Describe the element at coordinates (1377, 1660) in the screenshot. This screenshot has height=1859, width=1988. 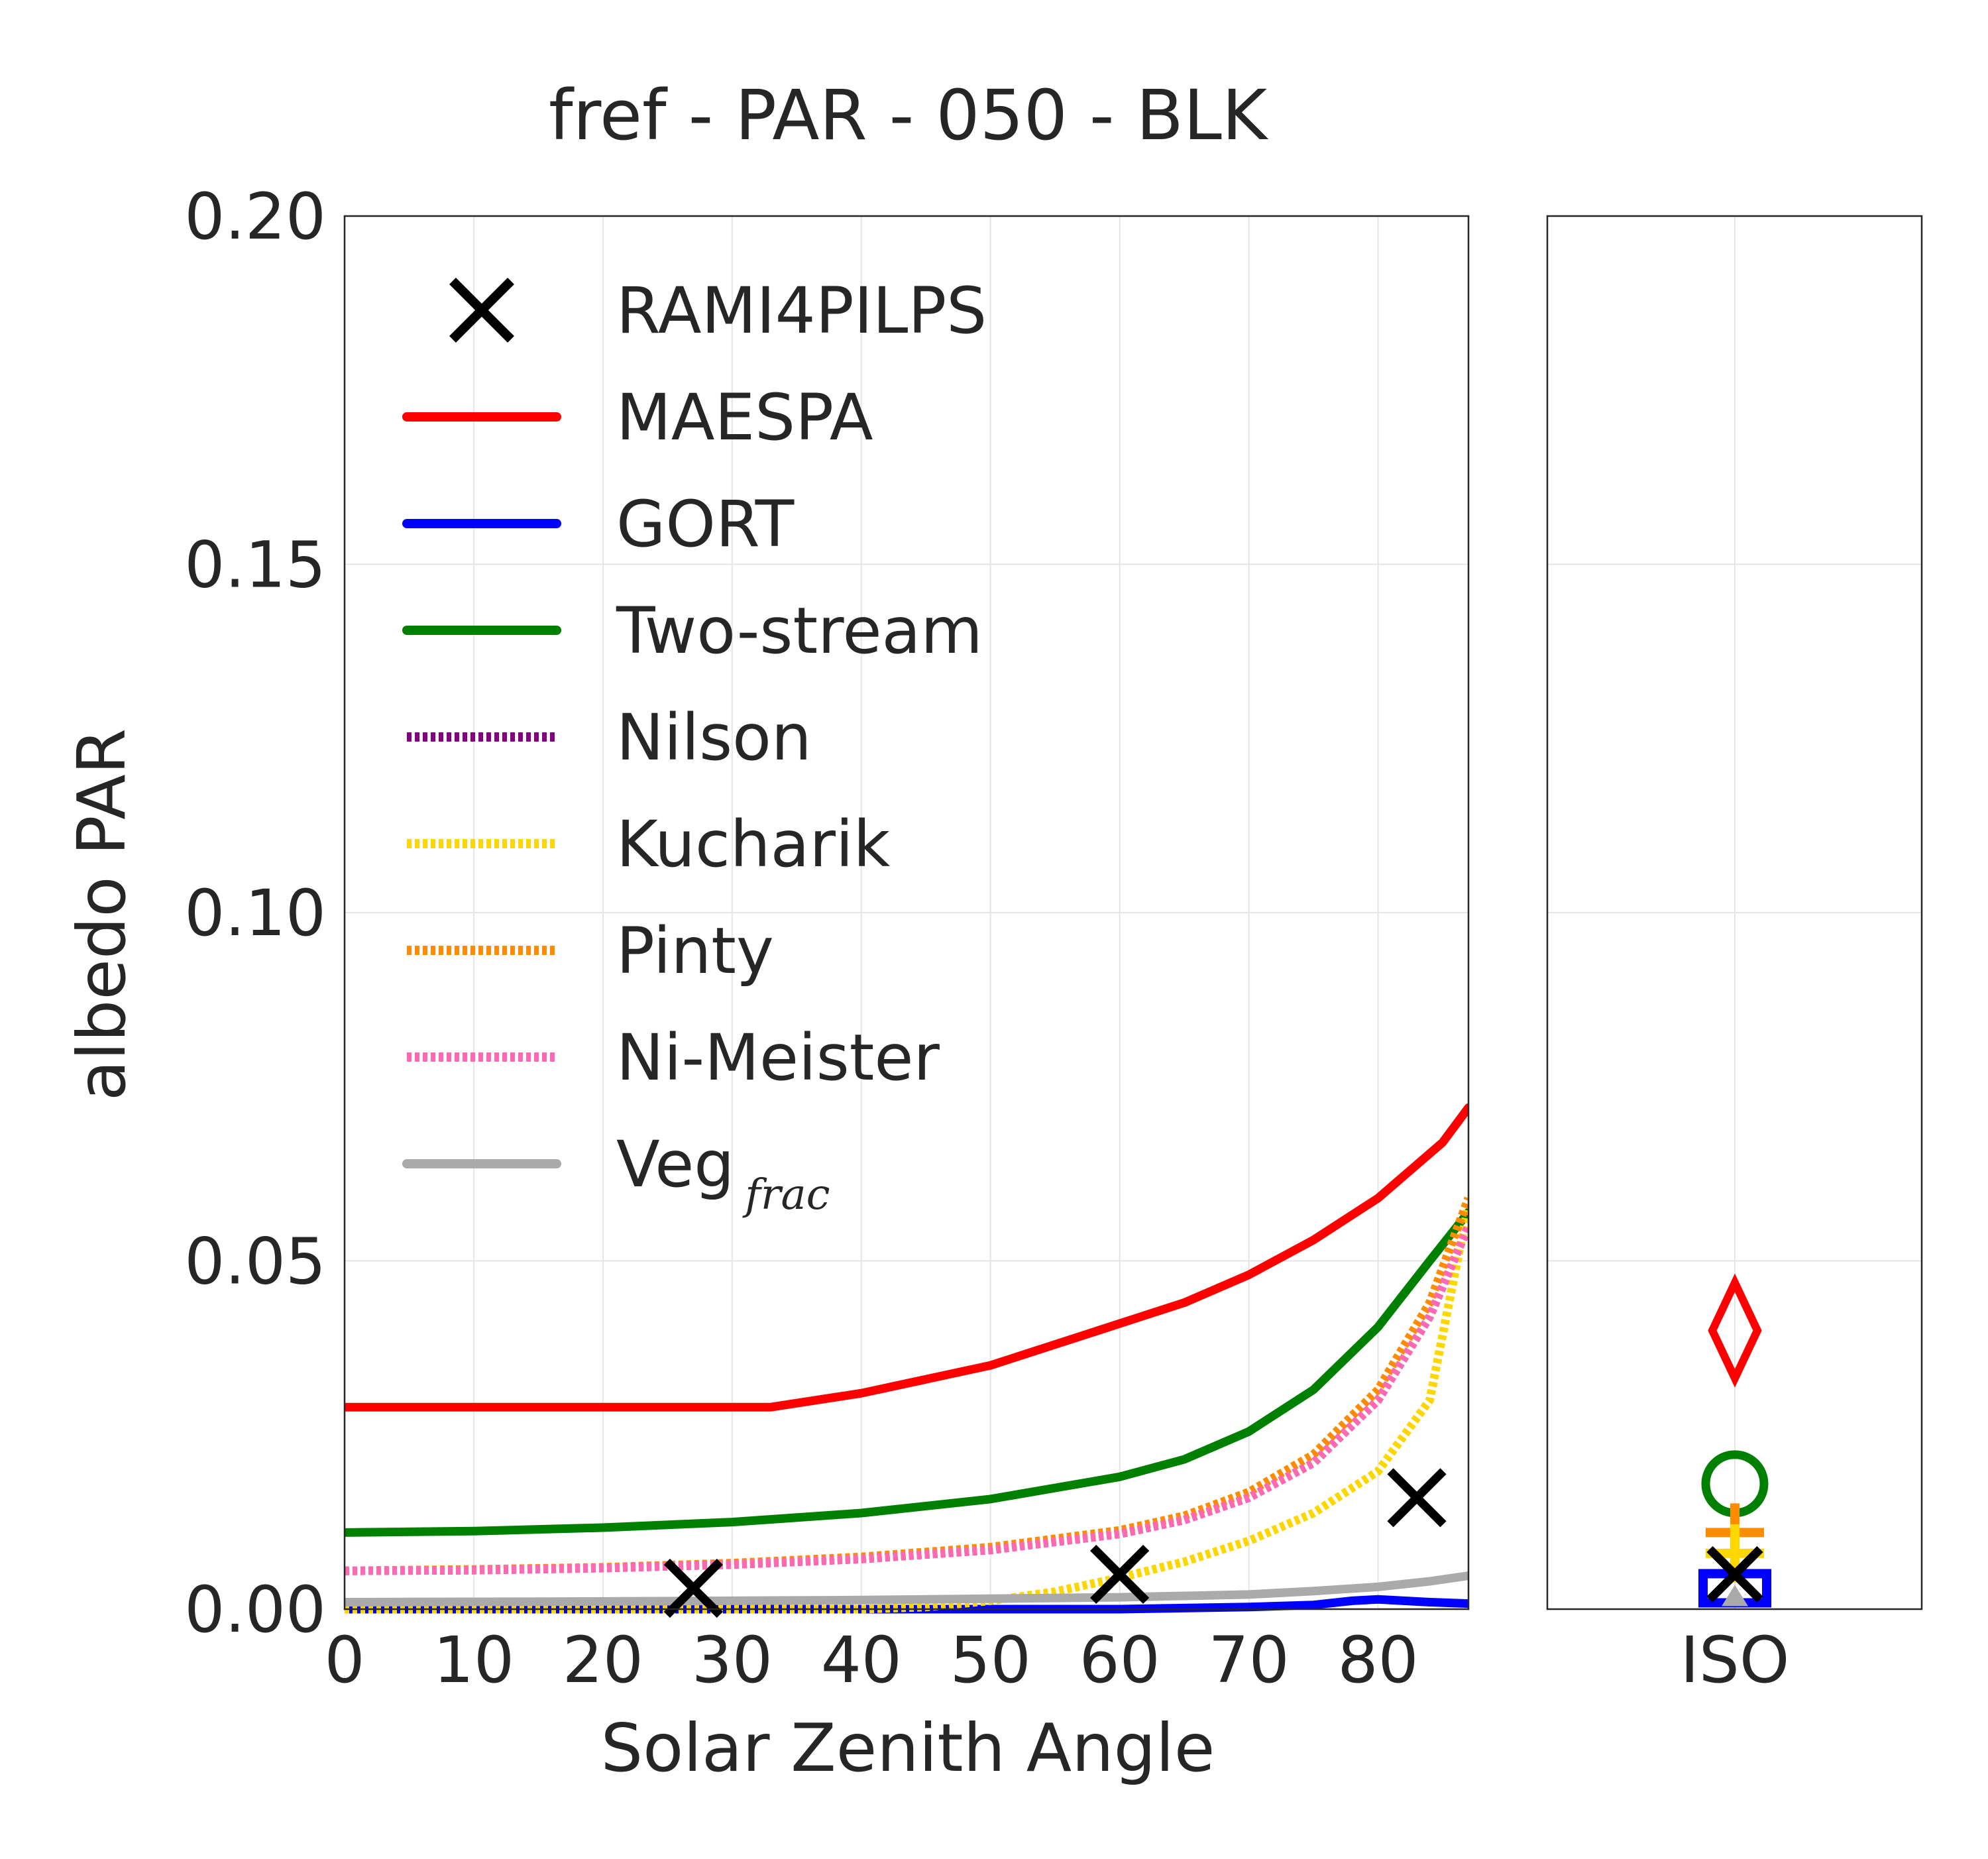
I see `x-tick-label: 80` at that location.